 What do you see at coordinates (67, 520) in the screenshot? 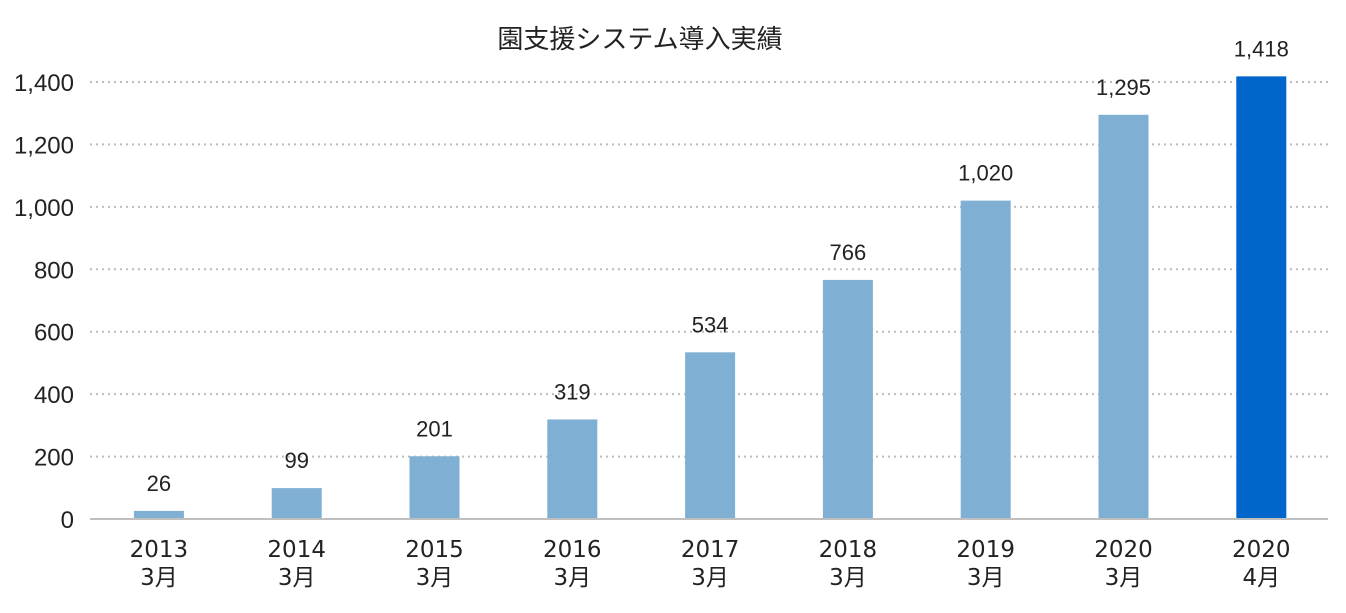
I see `y-tick-label: 0` at bounding box center [67, 520].